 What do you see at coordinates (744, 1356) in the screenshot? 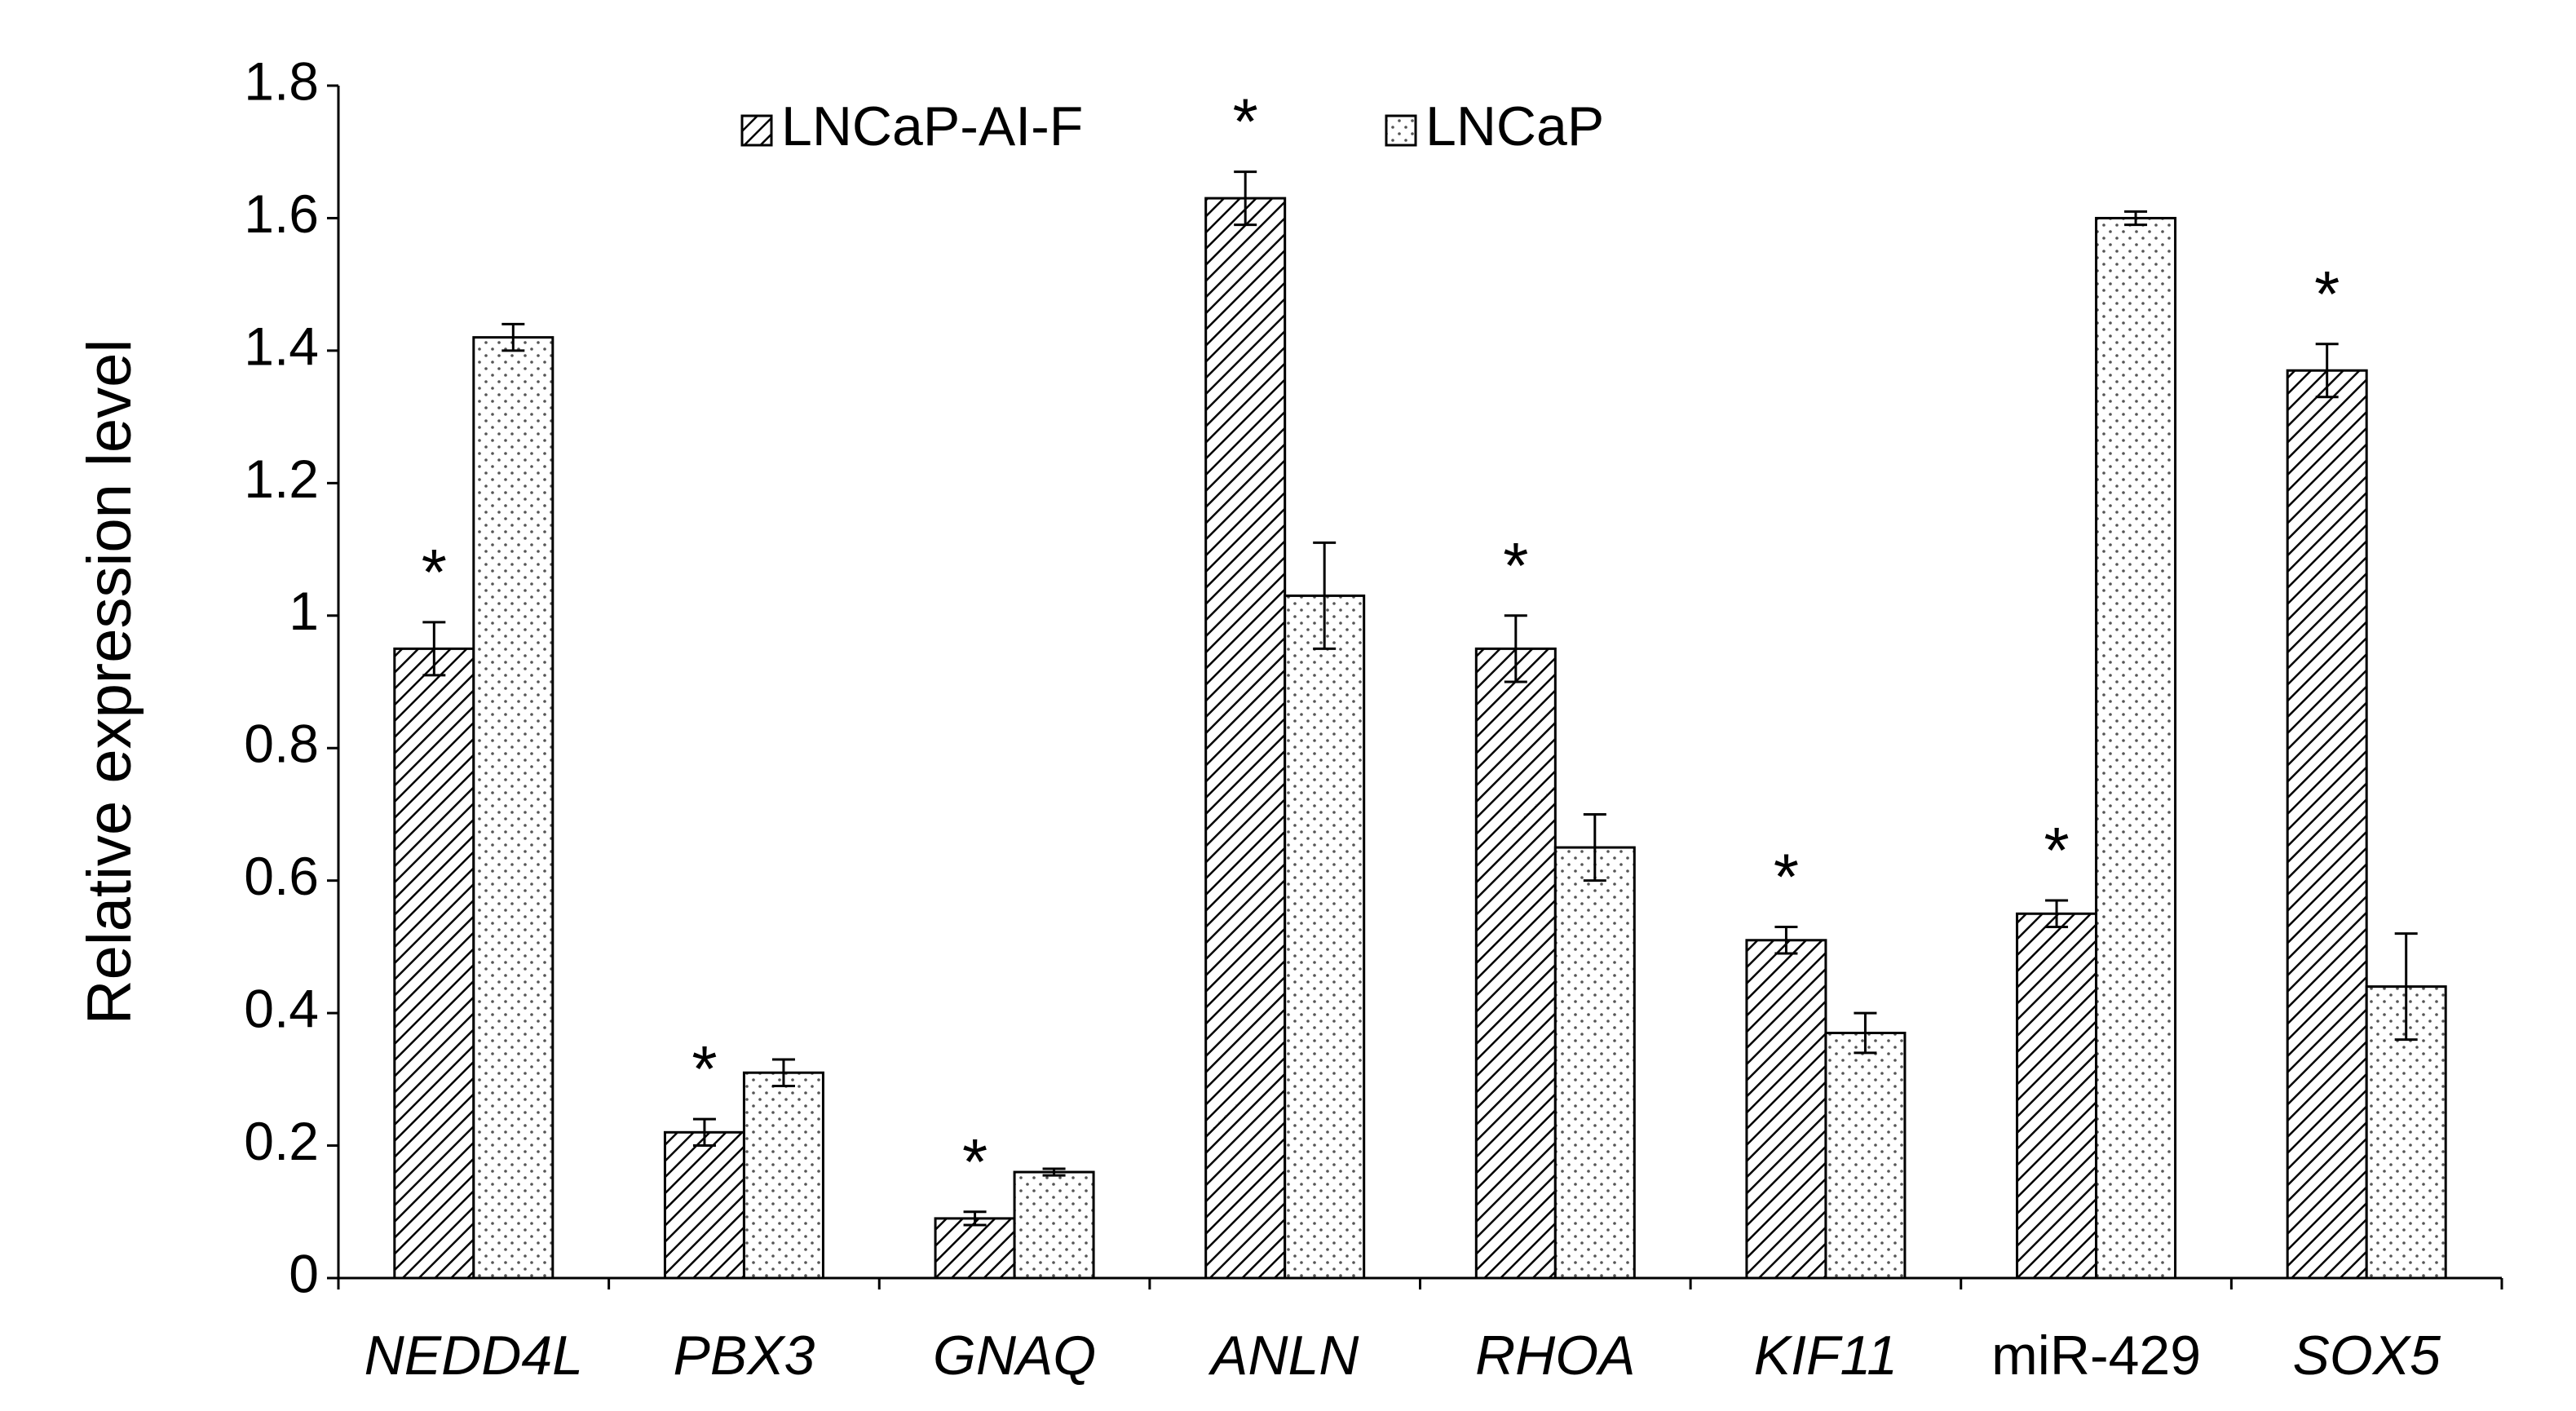
I see `x-tick-label: PBX3` at bounding box center [744, 1356].